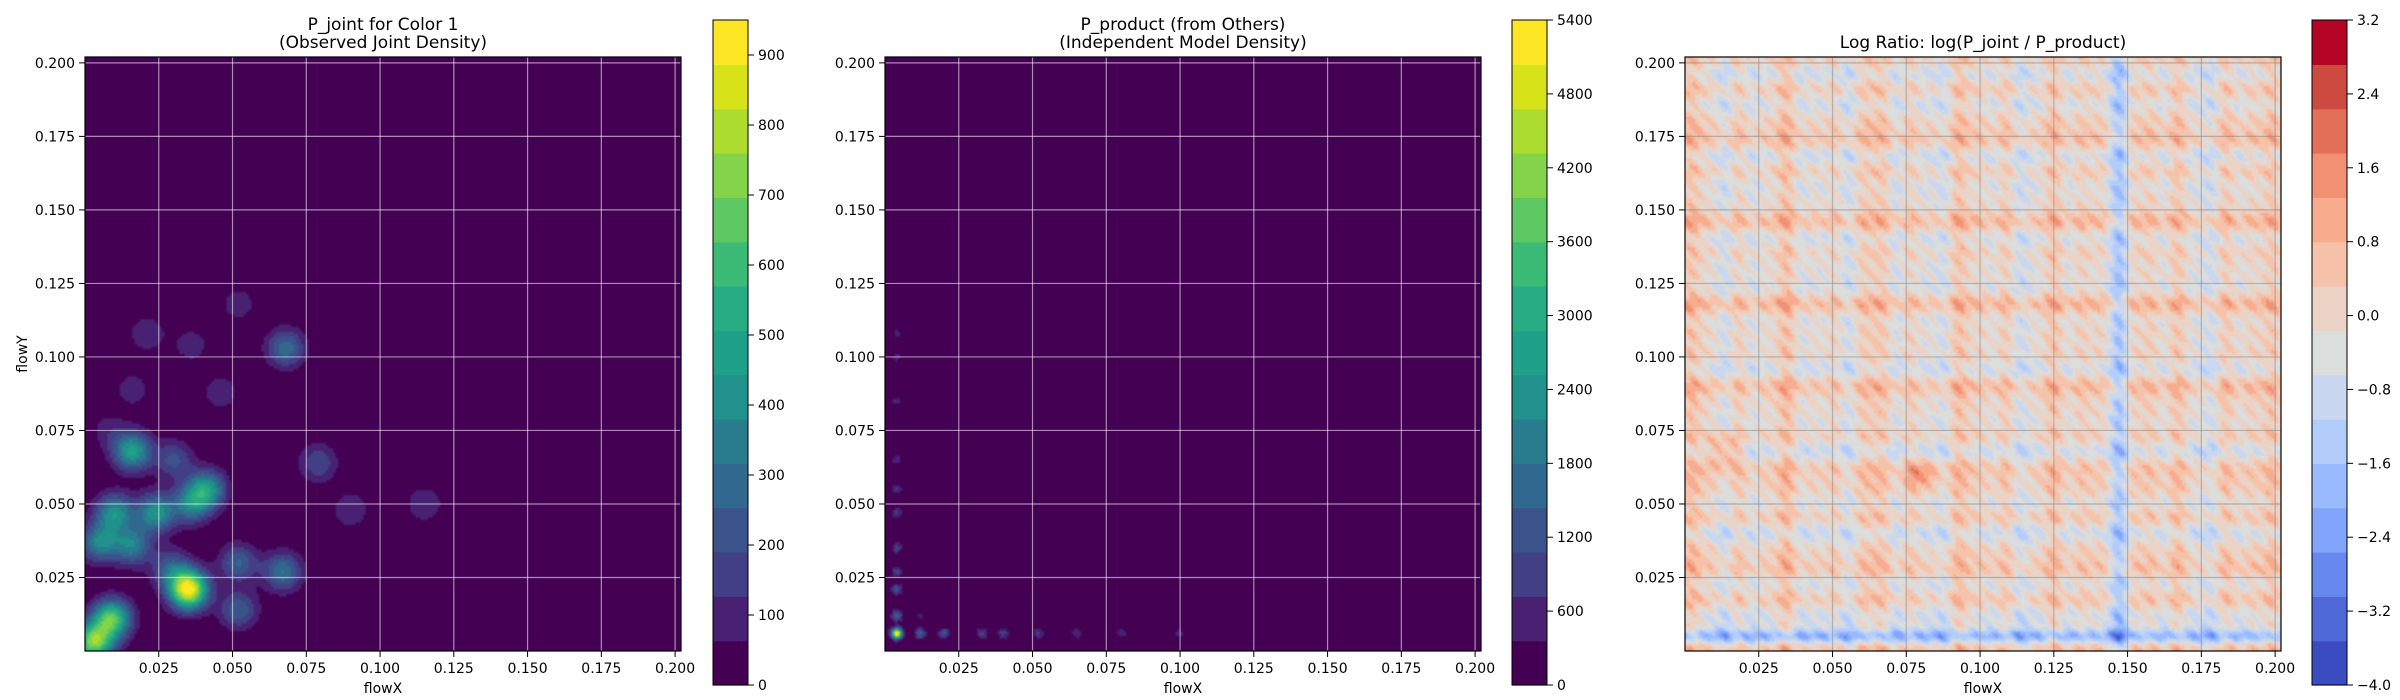 Image resolution: width=2400 pixels, height=700 pixels. Describe the element at coordinates (1032, 669) in the screenshot. I see `x-tick-label: 0.050` at that location.